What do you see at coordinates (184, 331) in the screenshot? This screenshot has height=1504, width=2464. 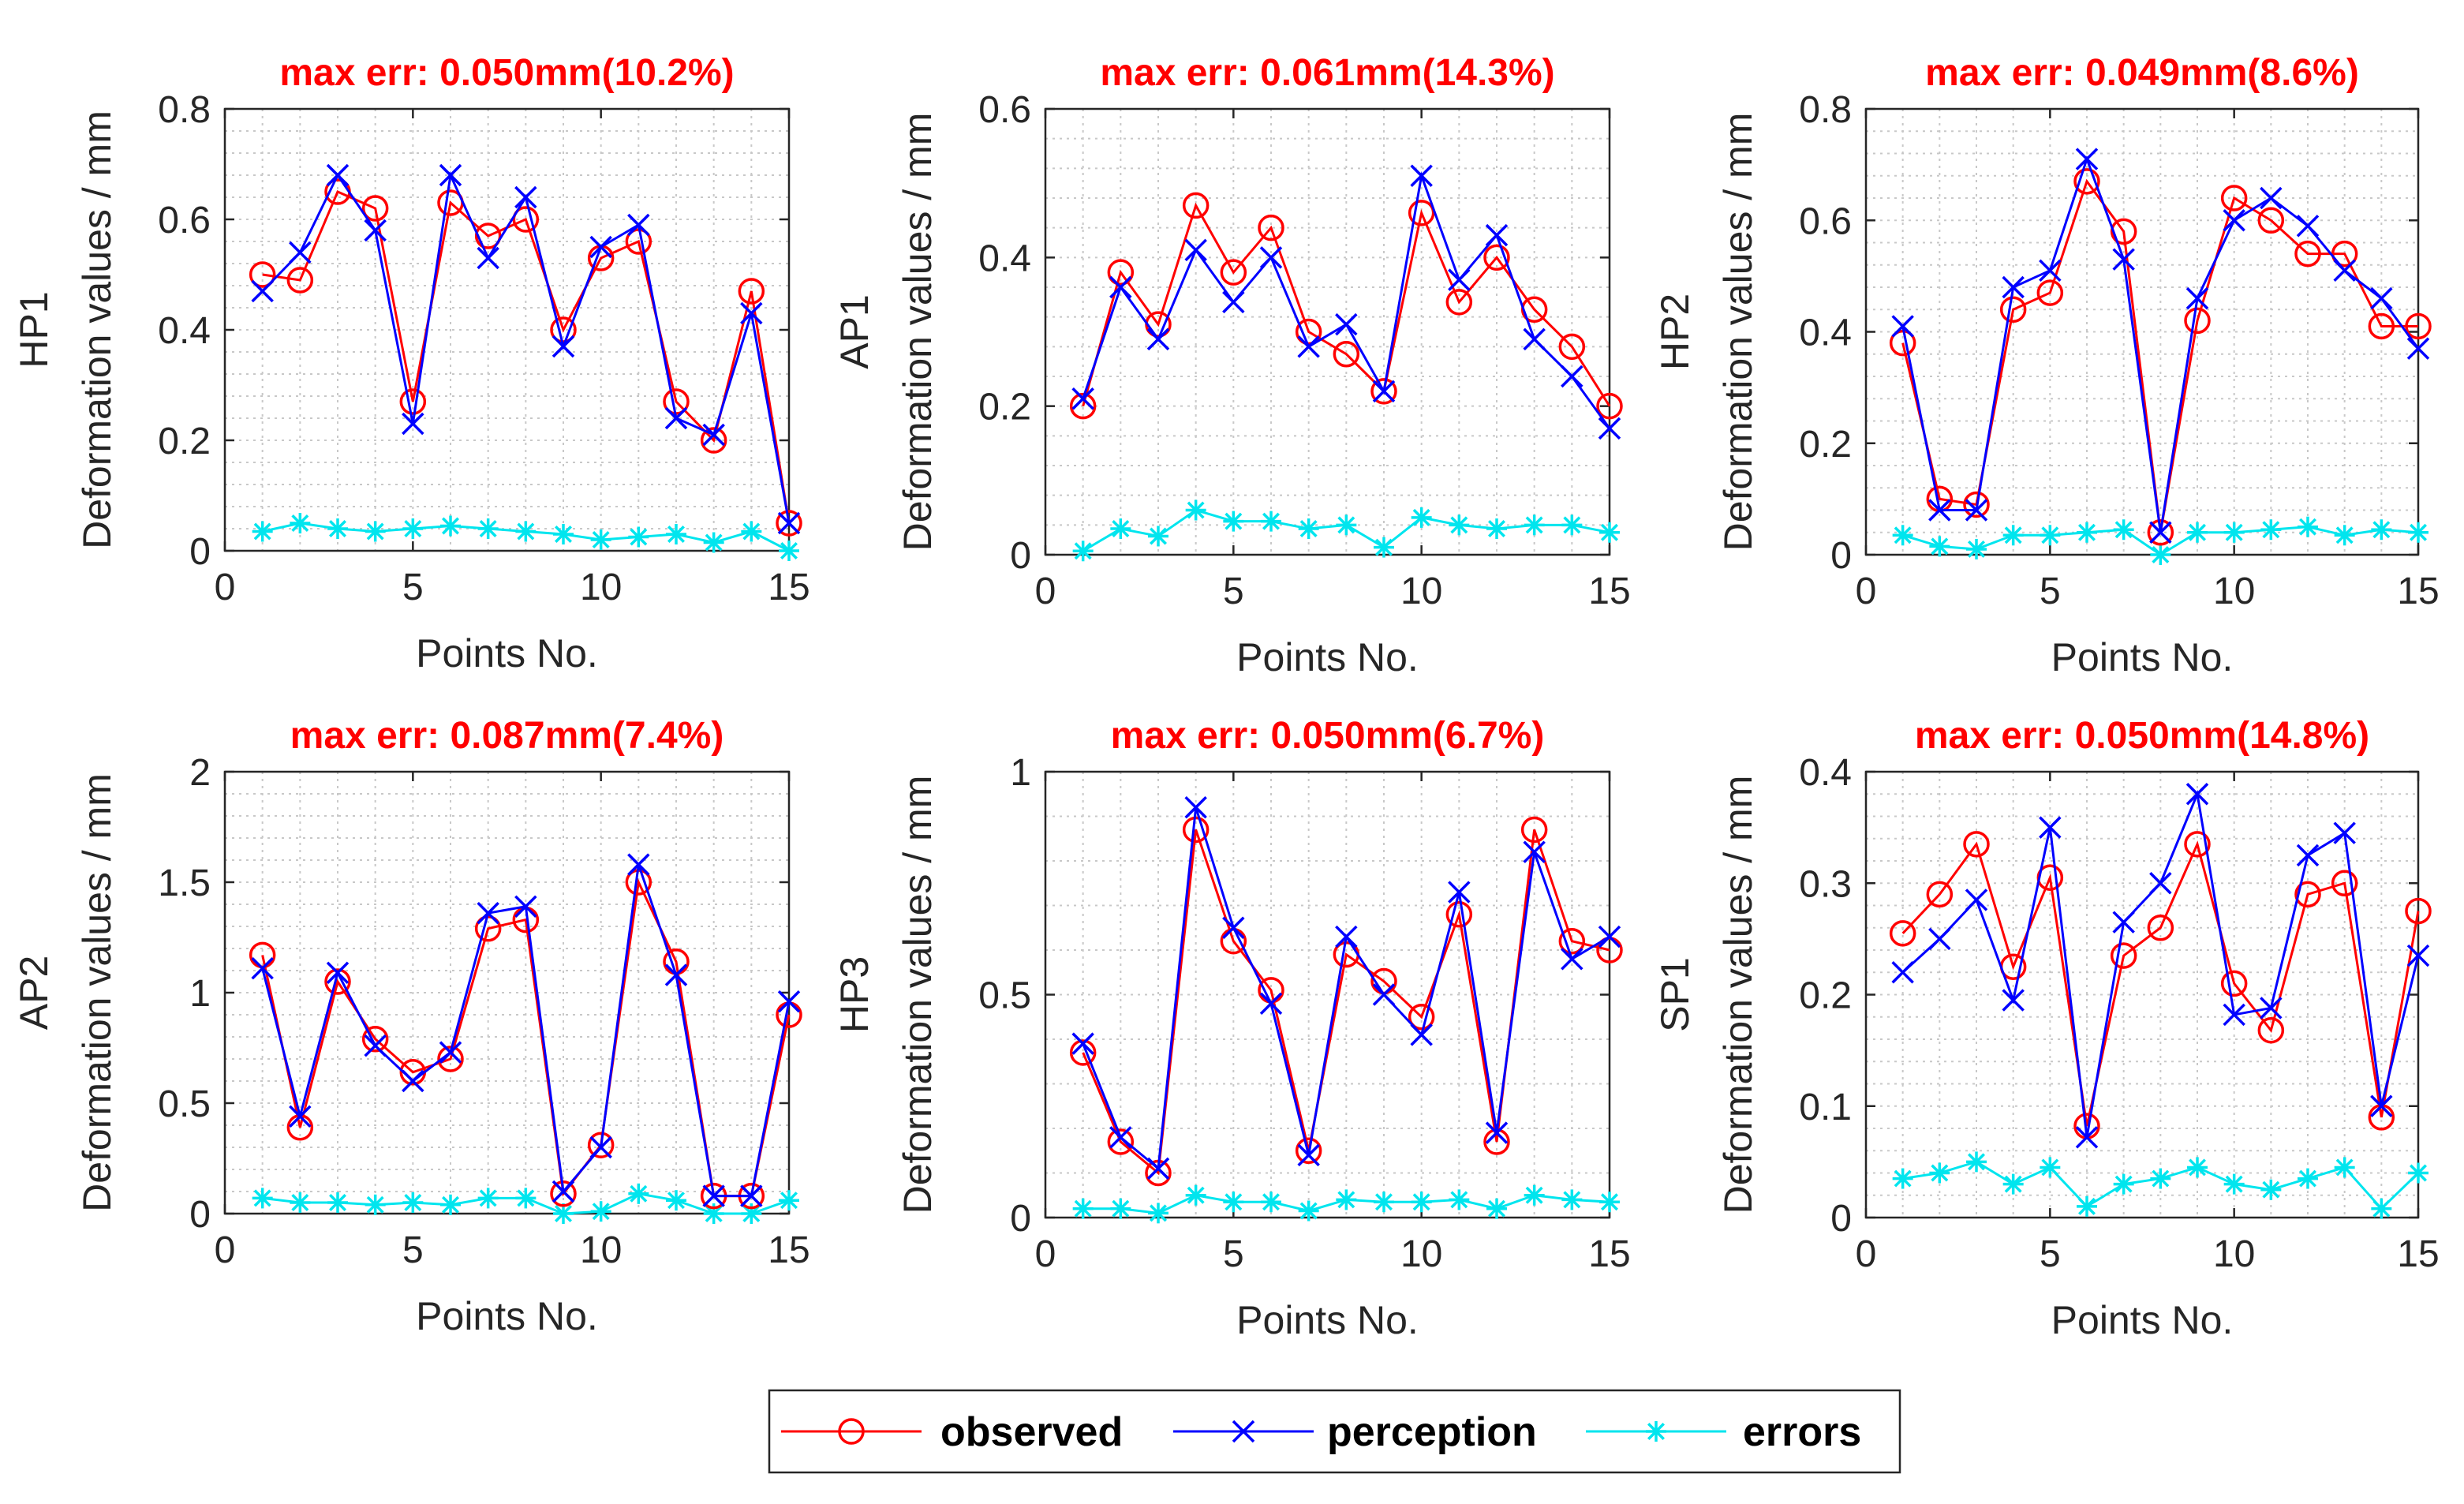 I see `y-tick-label: 0.4` at bounding box center [184, 331].